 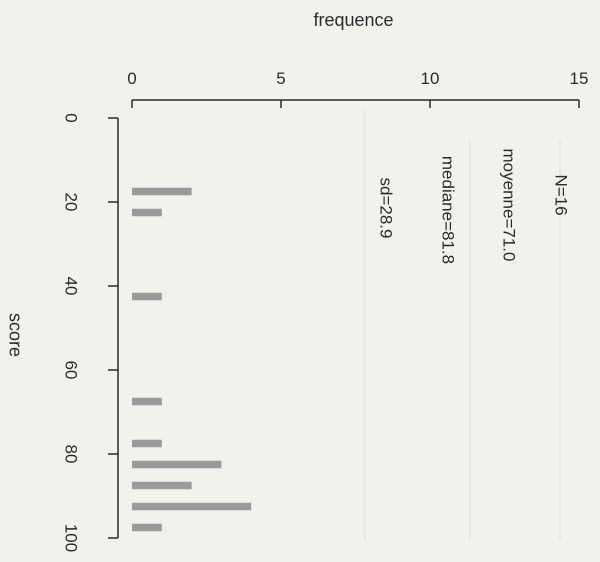 I want to click on stats-annotations: N=16 moyenne=71.0 mediane=81.8 sd=28.9, so click(x=474, y=207).